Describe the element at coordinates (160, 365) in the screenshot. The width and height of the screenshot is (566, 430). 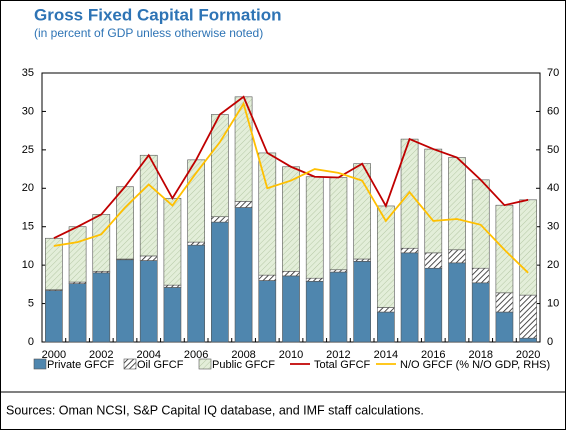
I see `legend-label: Oil GFCF` at that location.